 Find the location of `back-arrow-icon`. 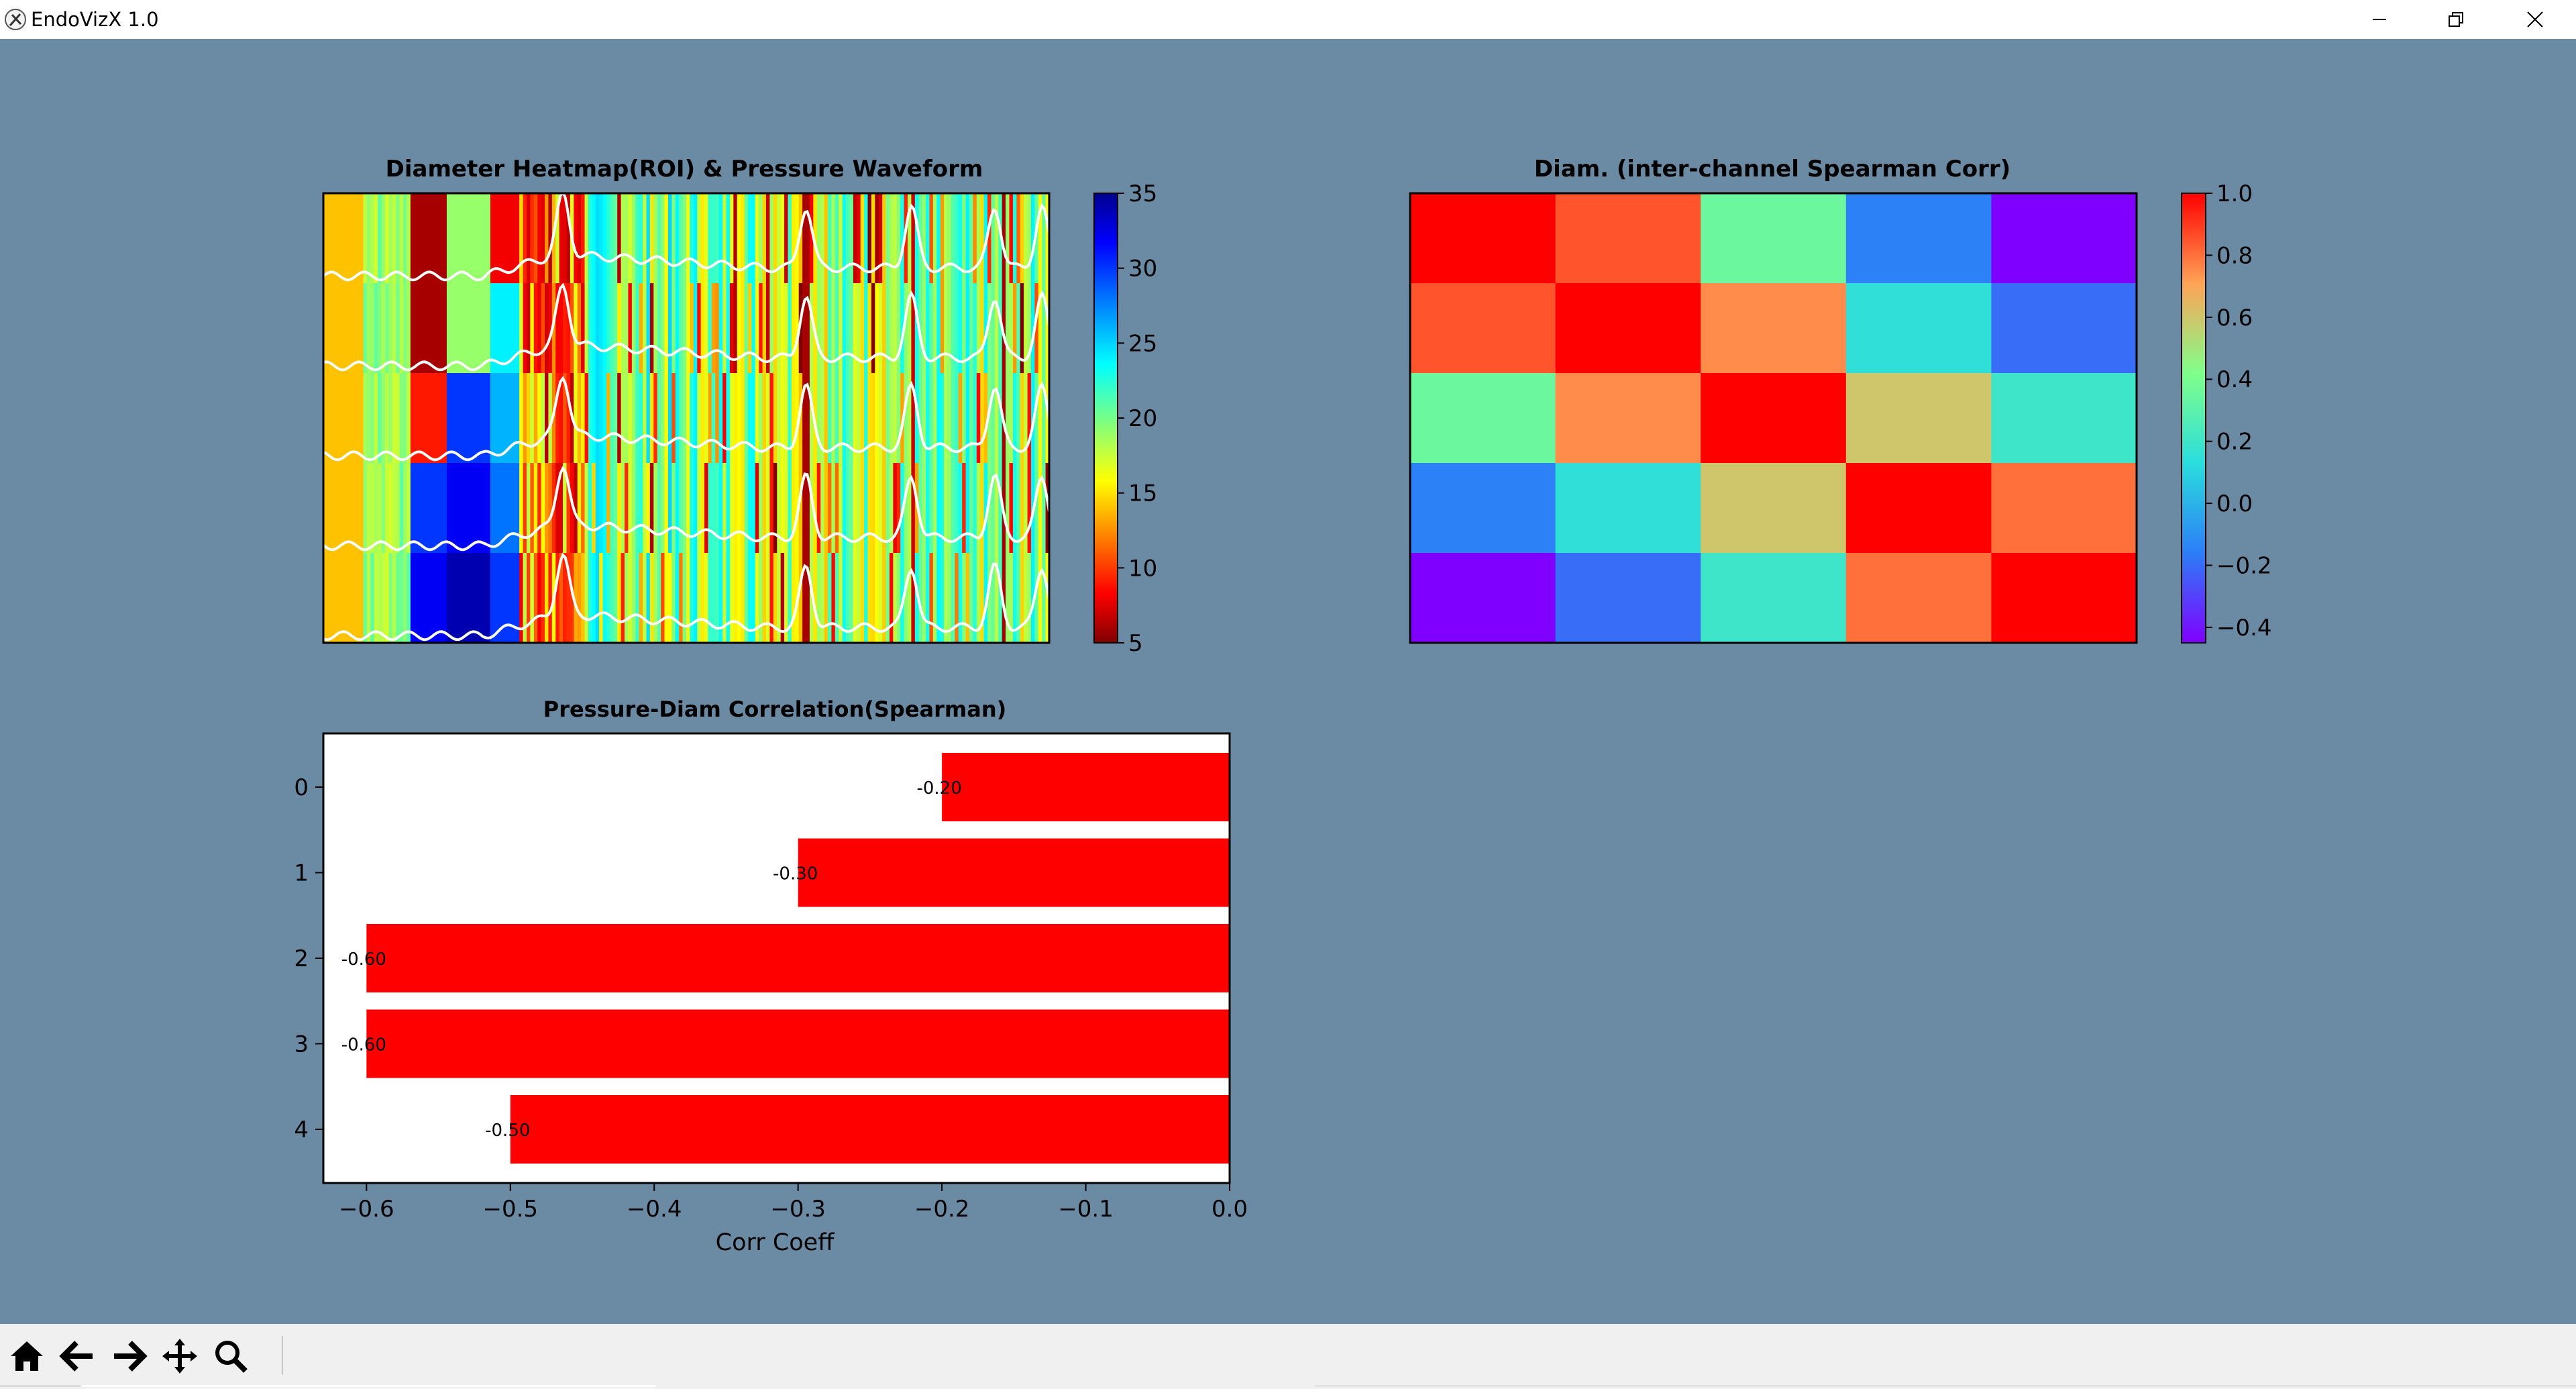

back-arrow-icon is located at coordinates (76, 1357).